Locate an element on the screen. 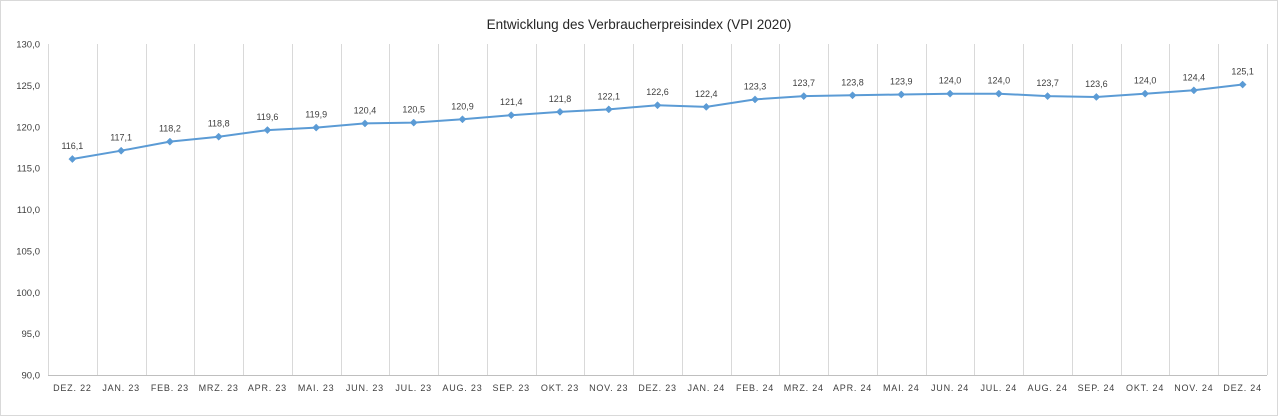  data-label: 125,1 is located at coordinates (1242, 72).